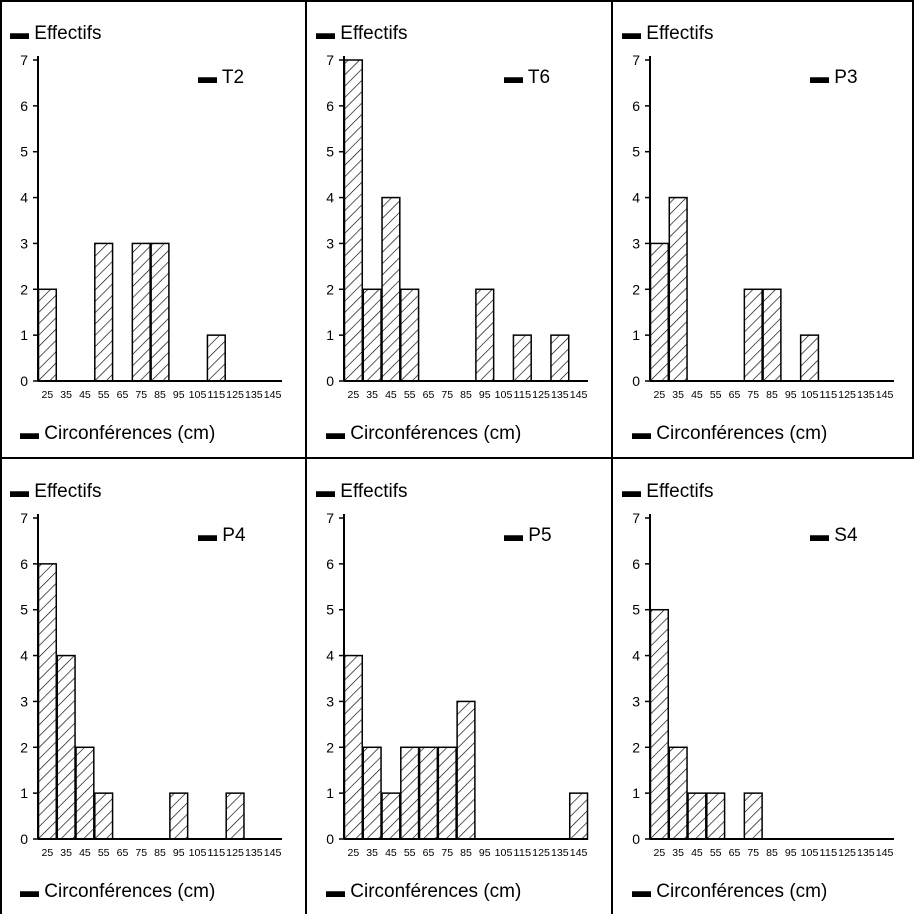  I want to click on panel-title: ▬ S4, so click(834, 535).